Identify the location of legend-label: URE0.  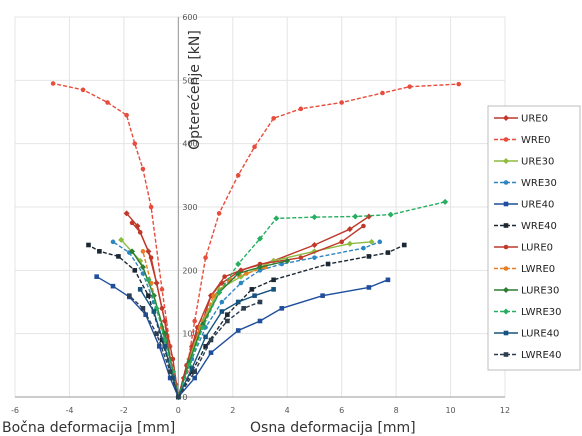
(534, 119).